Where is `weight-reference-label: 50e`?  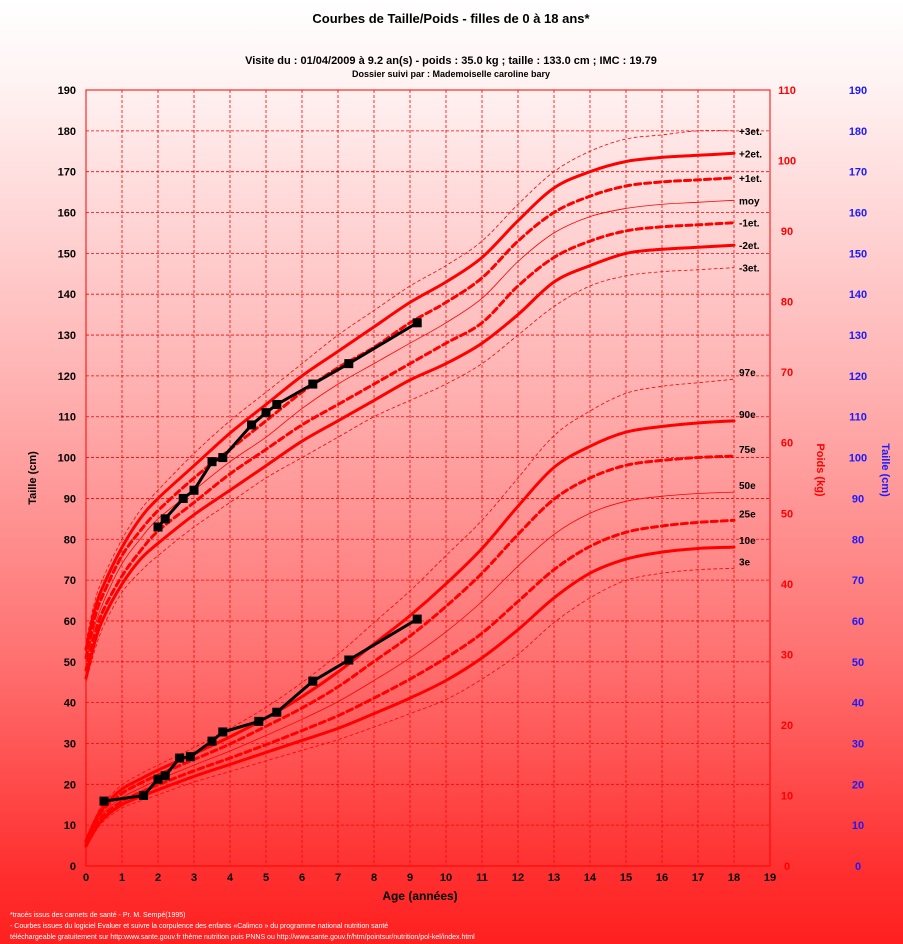 weight-reference-label: 50e is located at coordinates (747, 486).